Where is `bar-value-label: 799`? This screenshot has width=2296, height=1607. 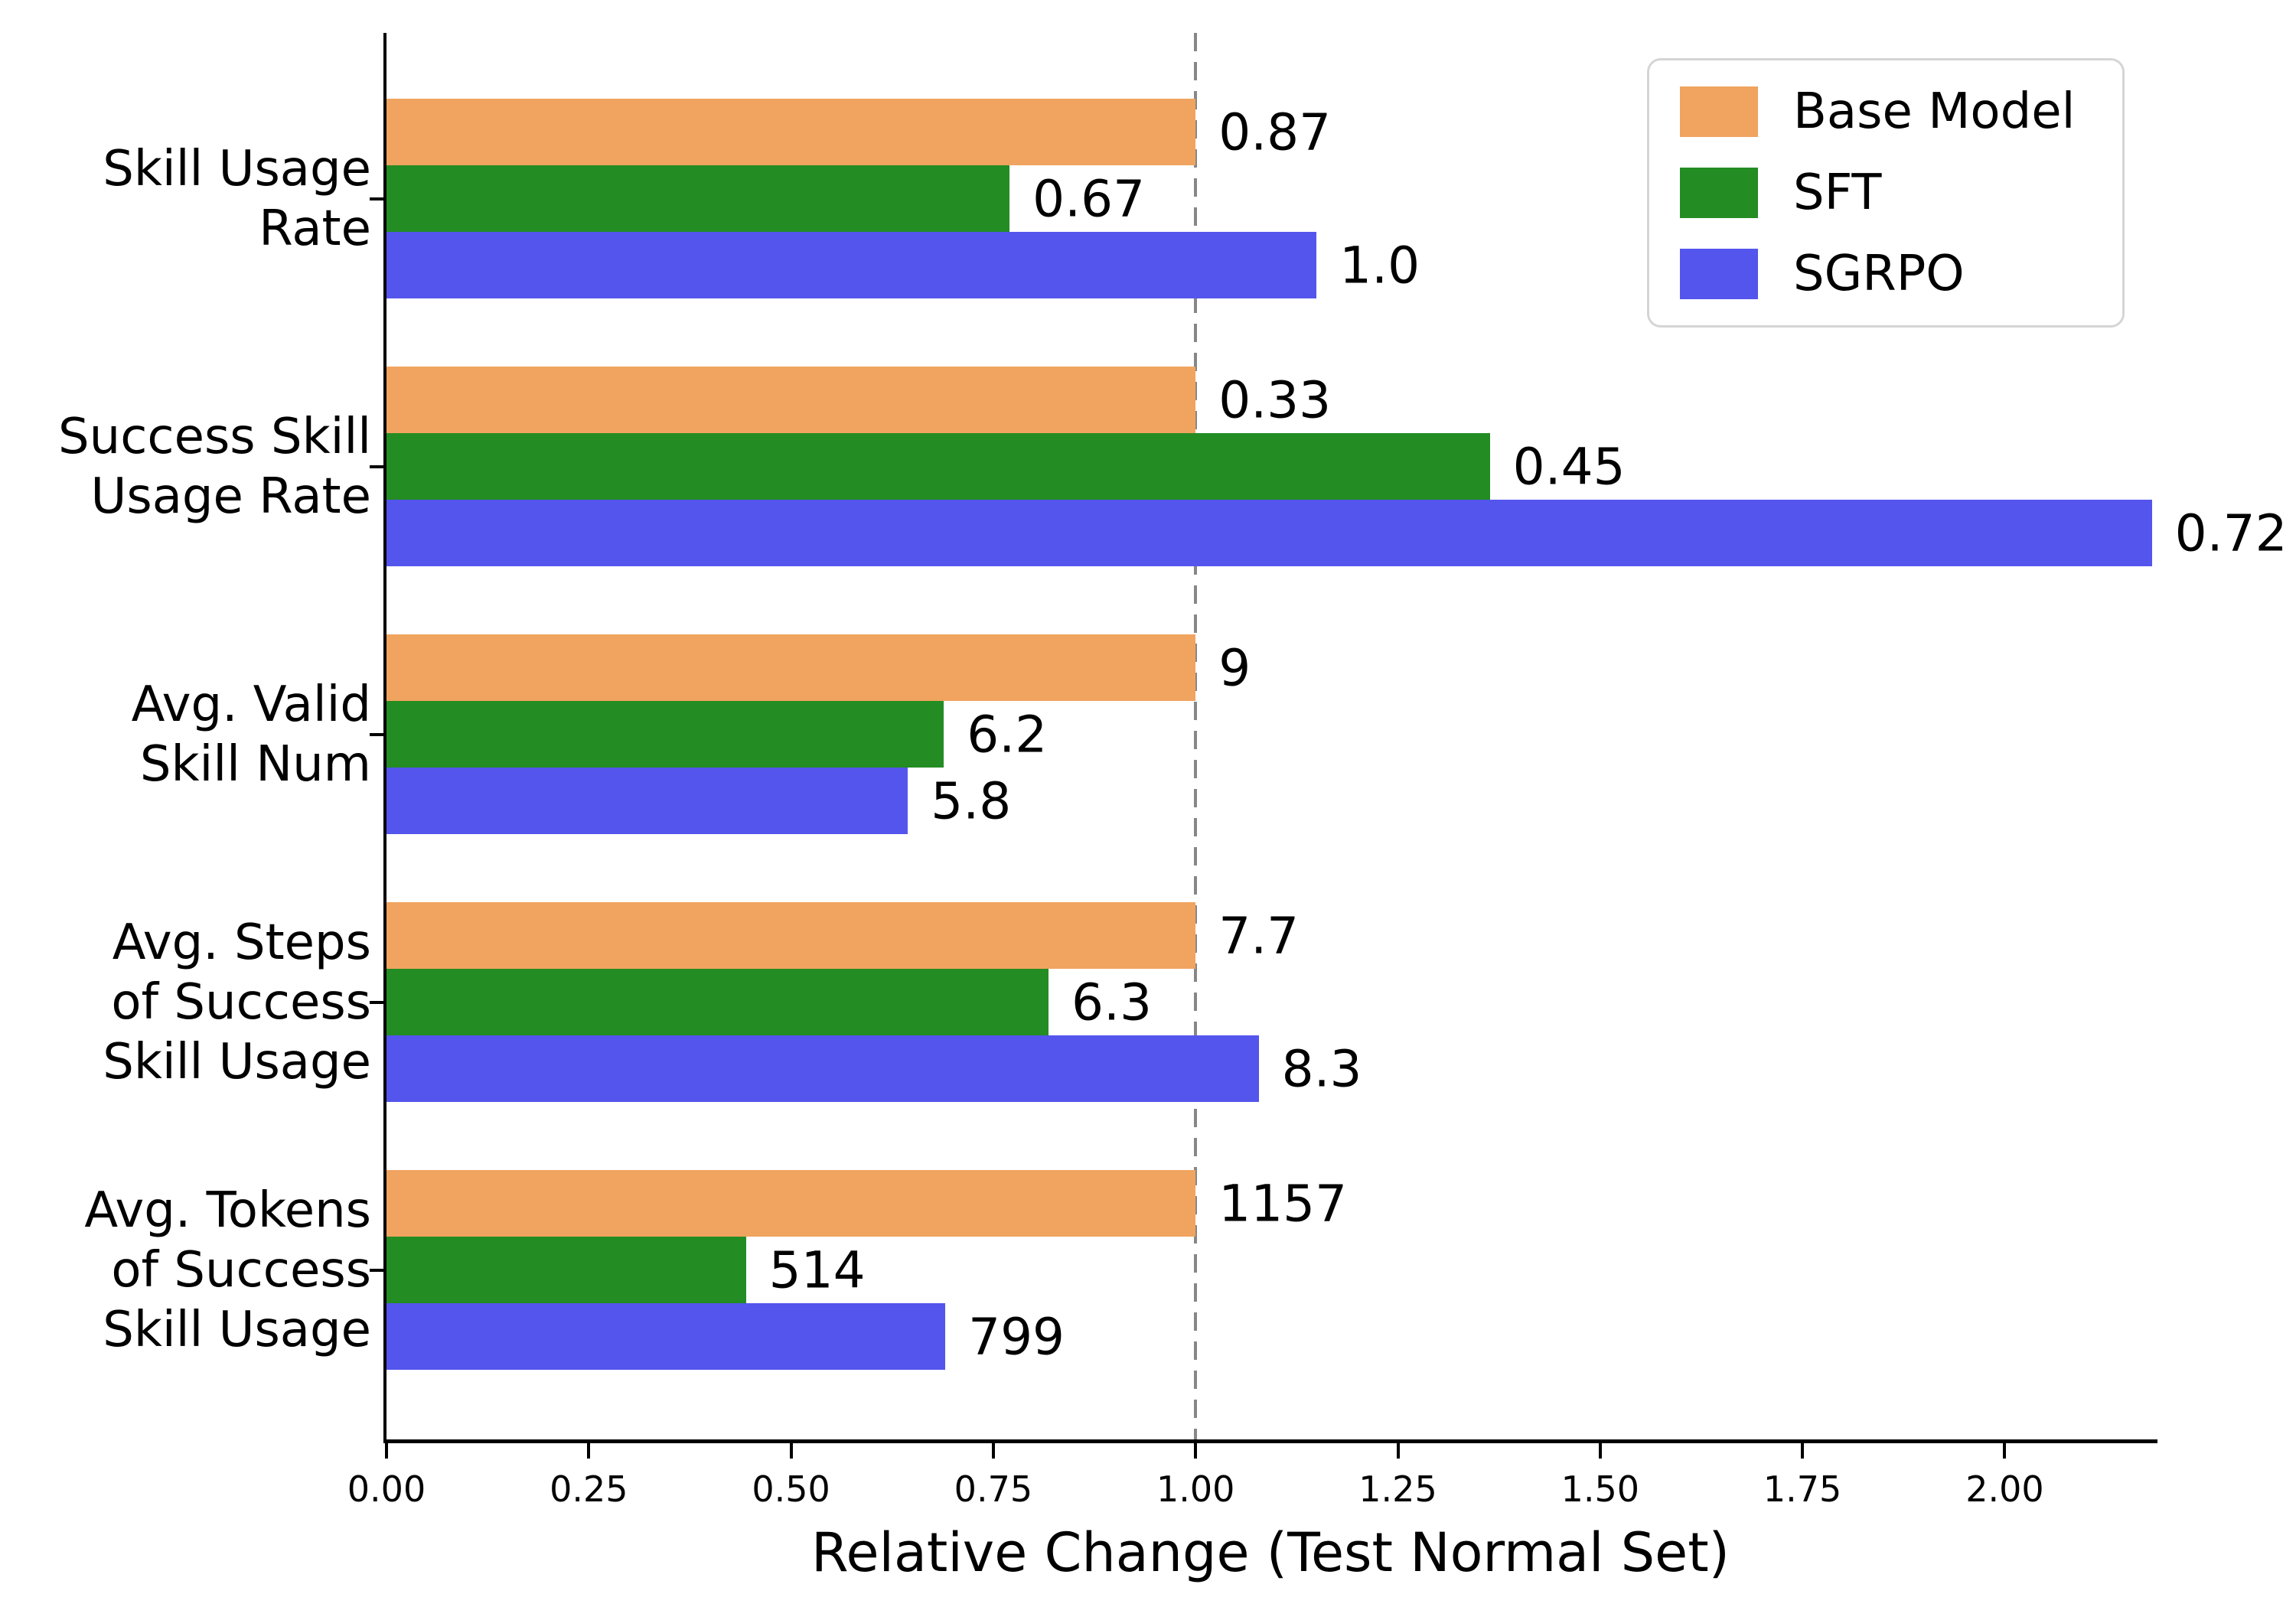 bar-value-label: 799 is located at coordinates (1016, 1336).